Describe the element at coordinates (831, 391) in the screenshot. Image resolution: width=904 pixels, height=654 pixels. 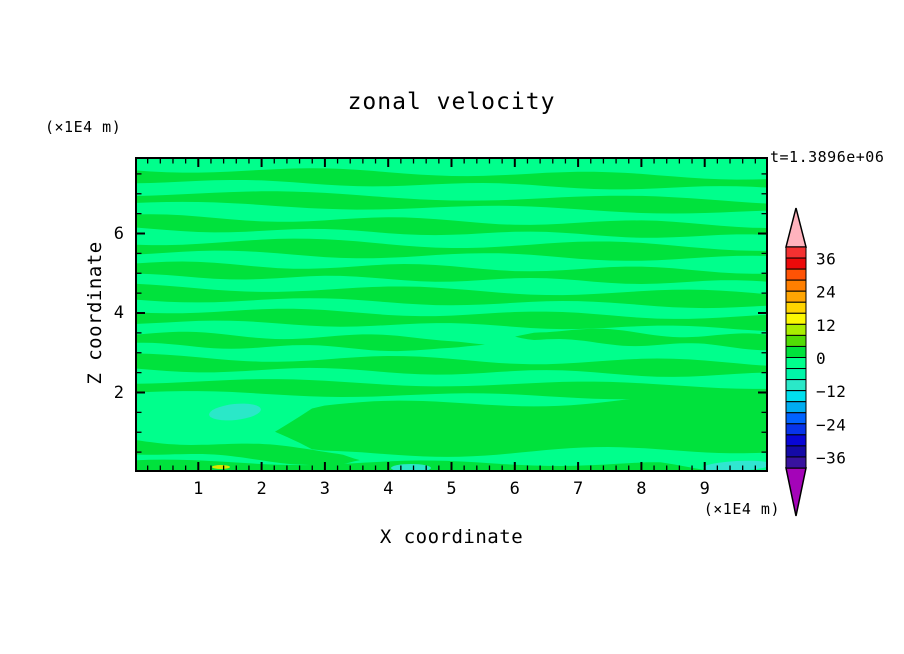
I see `colorbar-label: −12` at that location.